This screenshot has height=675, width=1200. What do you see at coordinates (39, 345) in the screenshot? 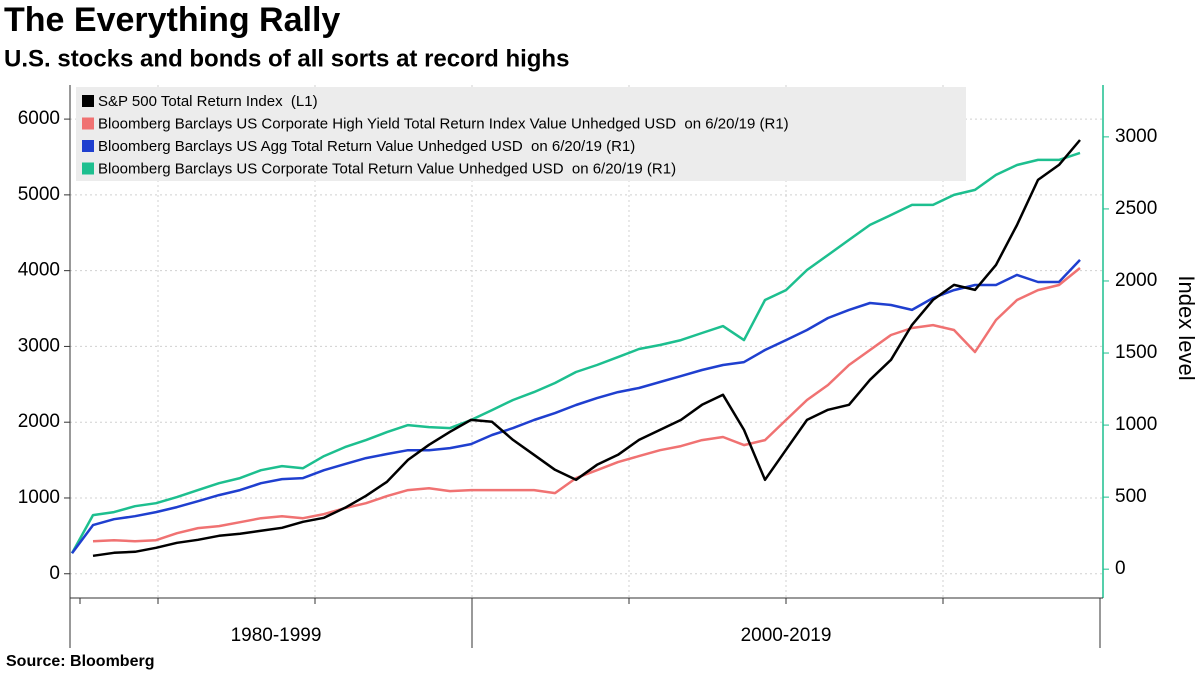
I see `y-tick-label: 3000` at bounding box center [39, 345].